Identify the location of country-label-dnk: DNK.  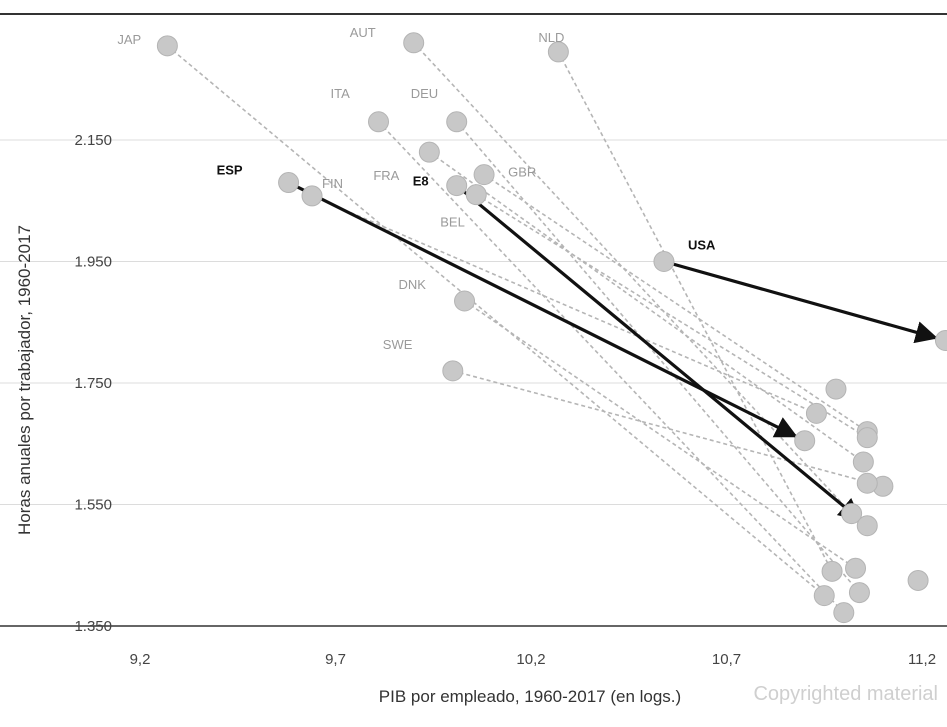
(413, 284).